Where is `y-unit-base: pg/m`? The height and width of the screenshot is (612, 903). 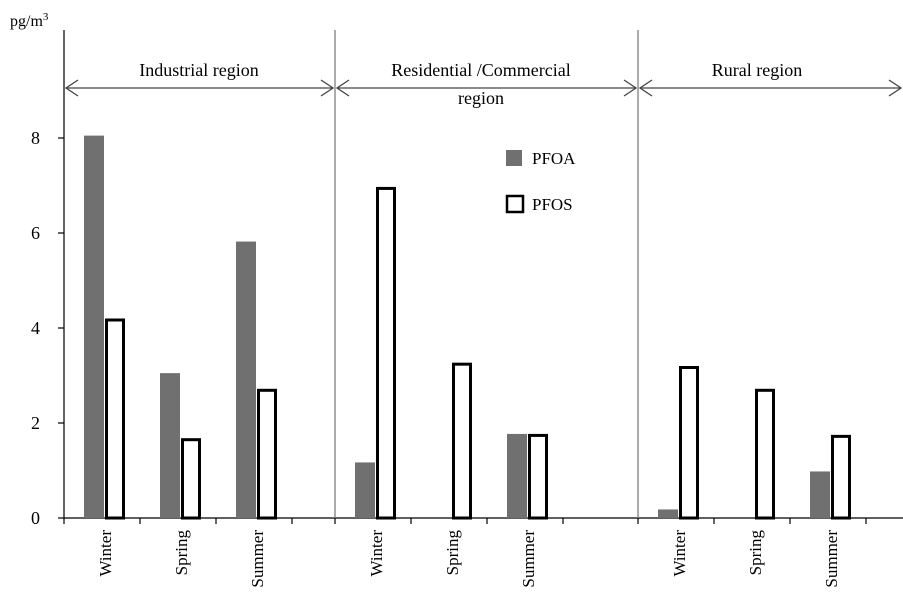 y-unit-base: pg/m is located at coordinates (26, 21).